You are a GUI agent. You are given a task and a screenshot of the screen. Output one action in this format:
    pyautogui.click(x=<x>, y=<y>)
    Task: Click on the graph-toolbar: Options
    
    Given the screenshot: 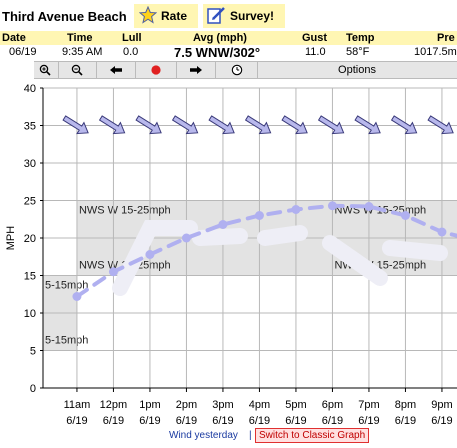 What is the action you would take?
    pyautogui.click(x=245, y=70)
    